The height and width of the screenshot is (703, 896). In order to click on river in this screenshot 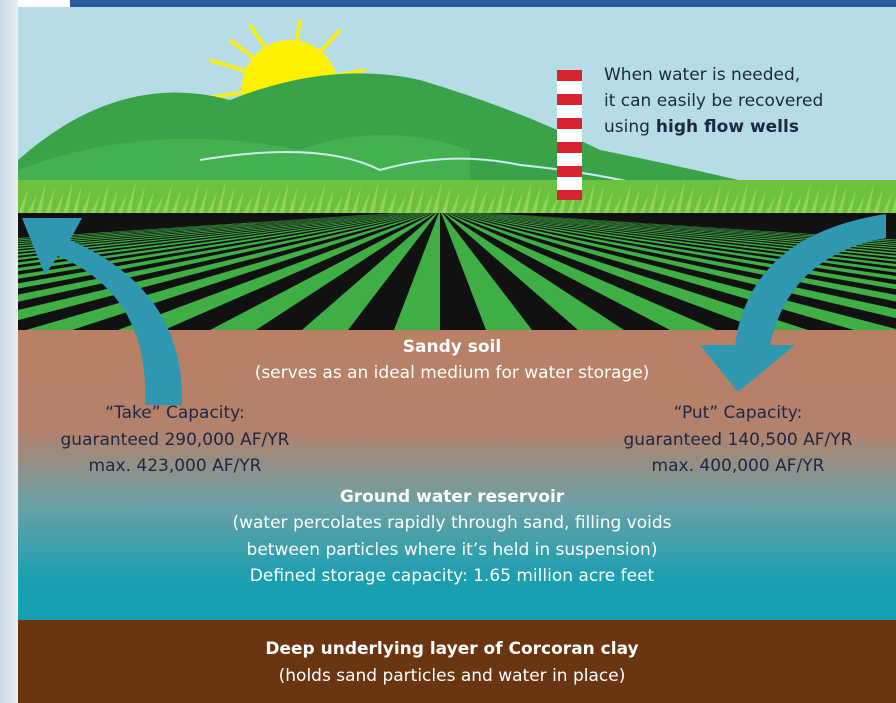, I will do `click(450, 176)`.